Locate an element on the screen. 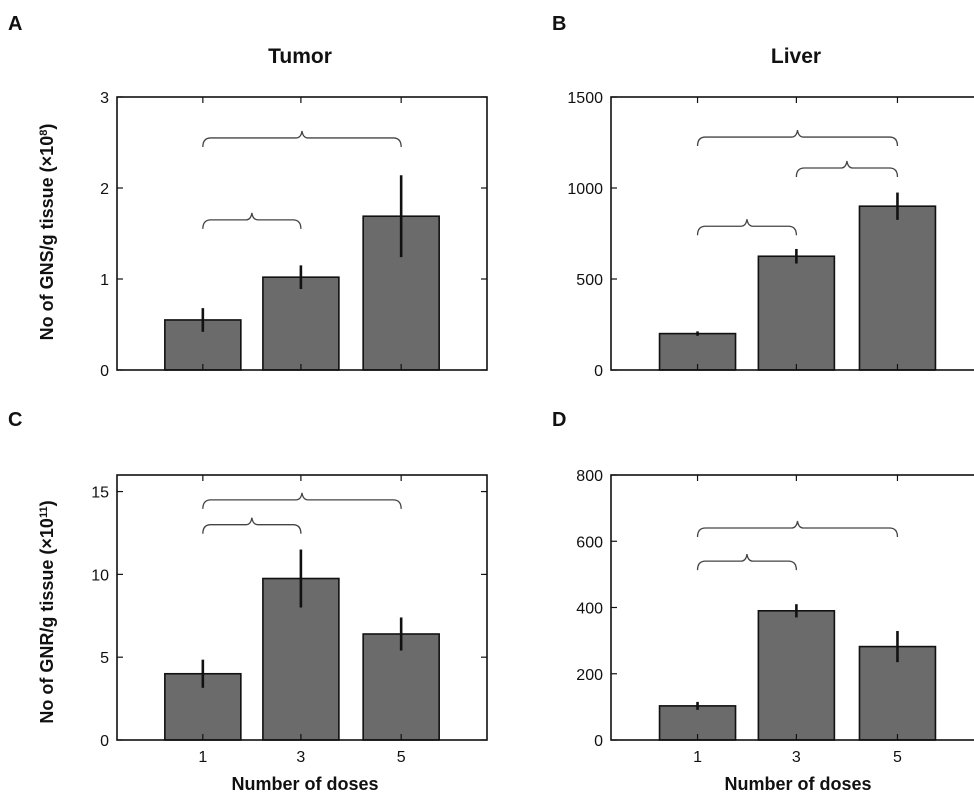 The height and width of the screenshot is (796, 974). axes-frame-b is located at coordinates (792, 233).